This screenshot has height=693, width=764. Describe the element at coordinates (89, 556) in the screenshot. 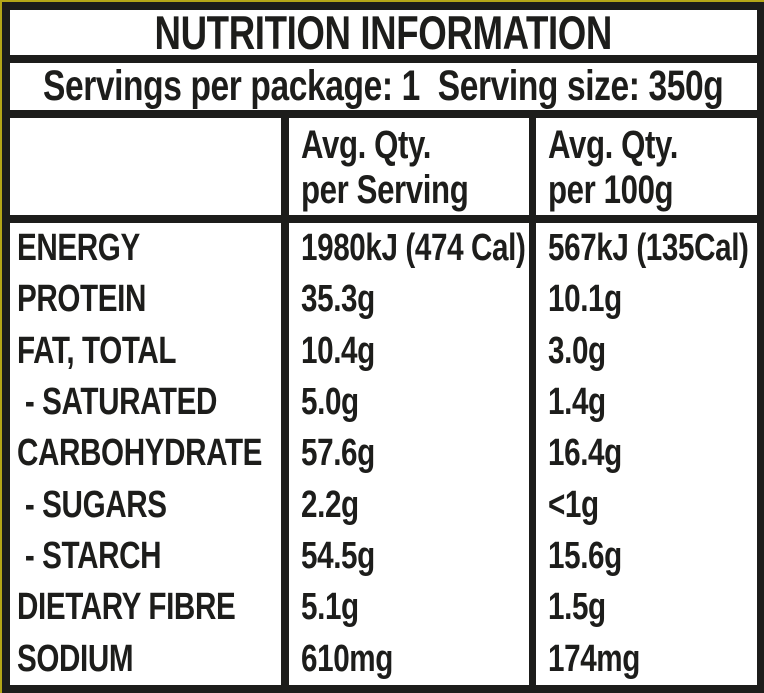

I see `nutrient-label: - STARCH` at that location.